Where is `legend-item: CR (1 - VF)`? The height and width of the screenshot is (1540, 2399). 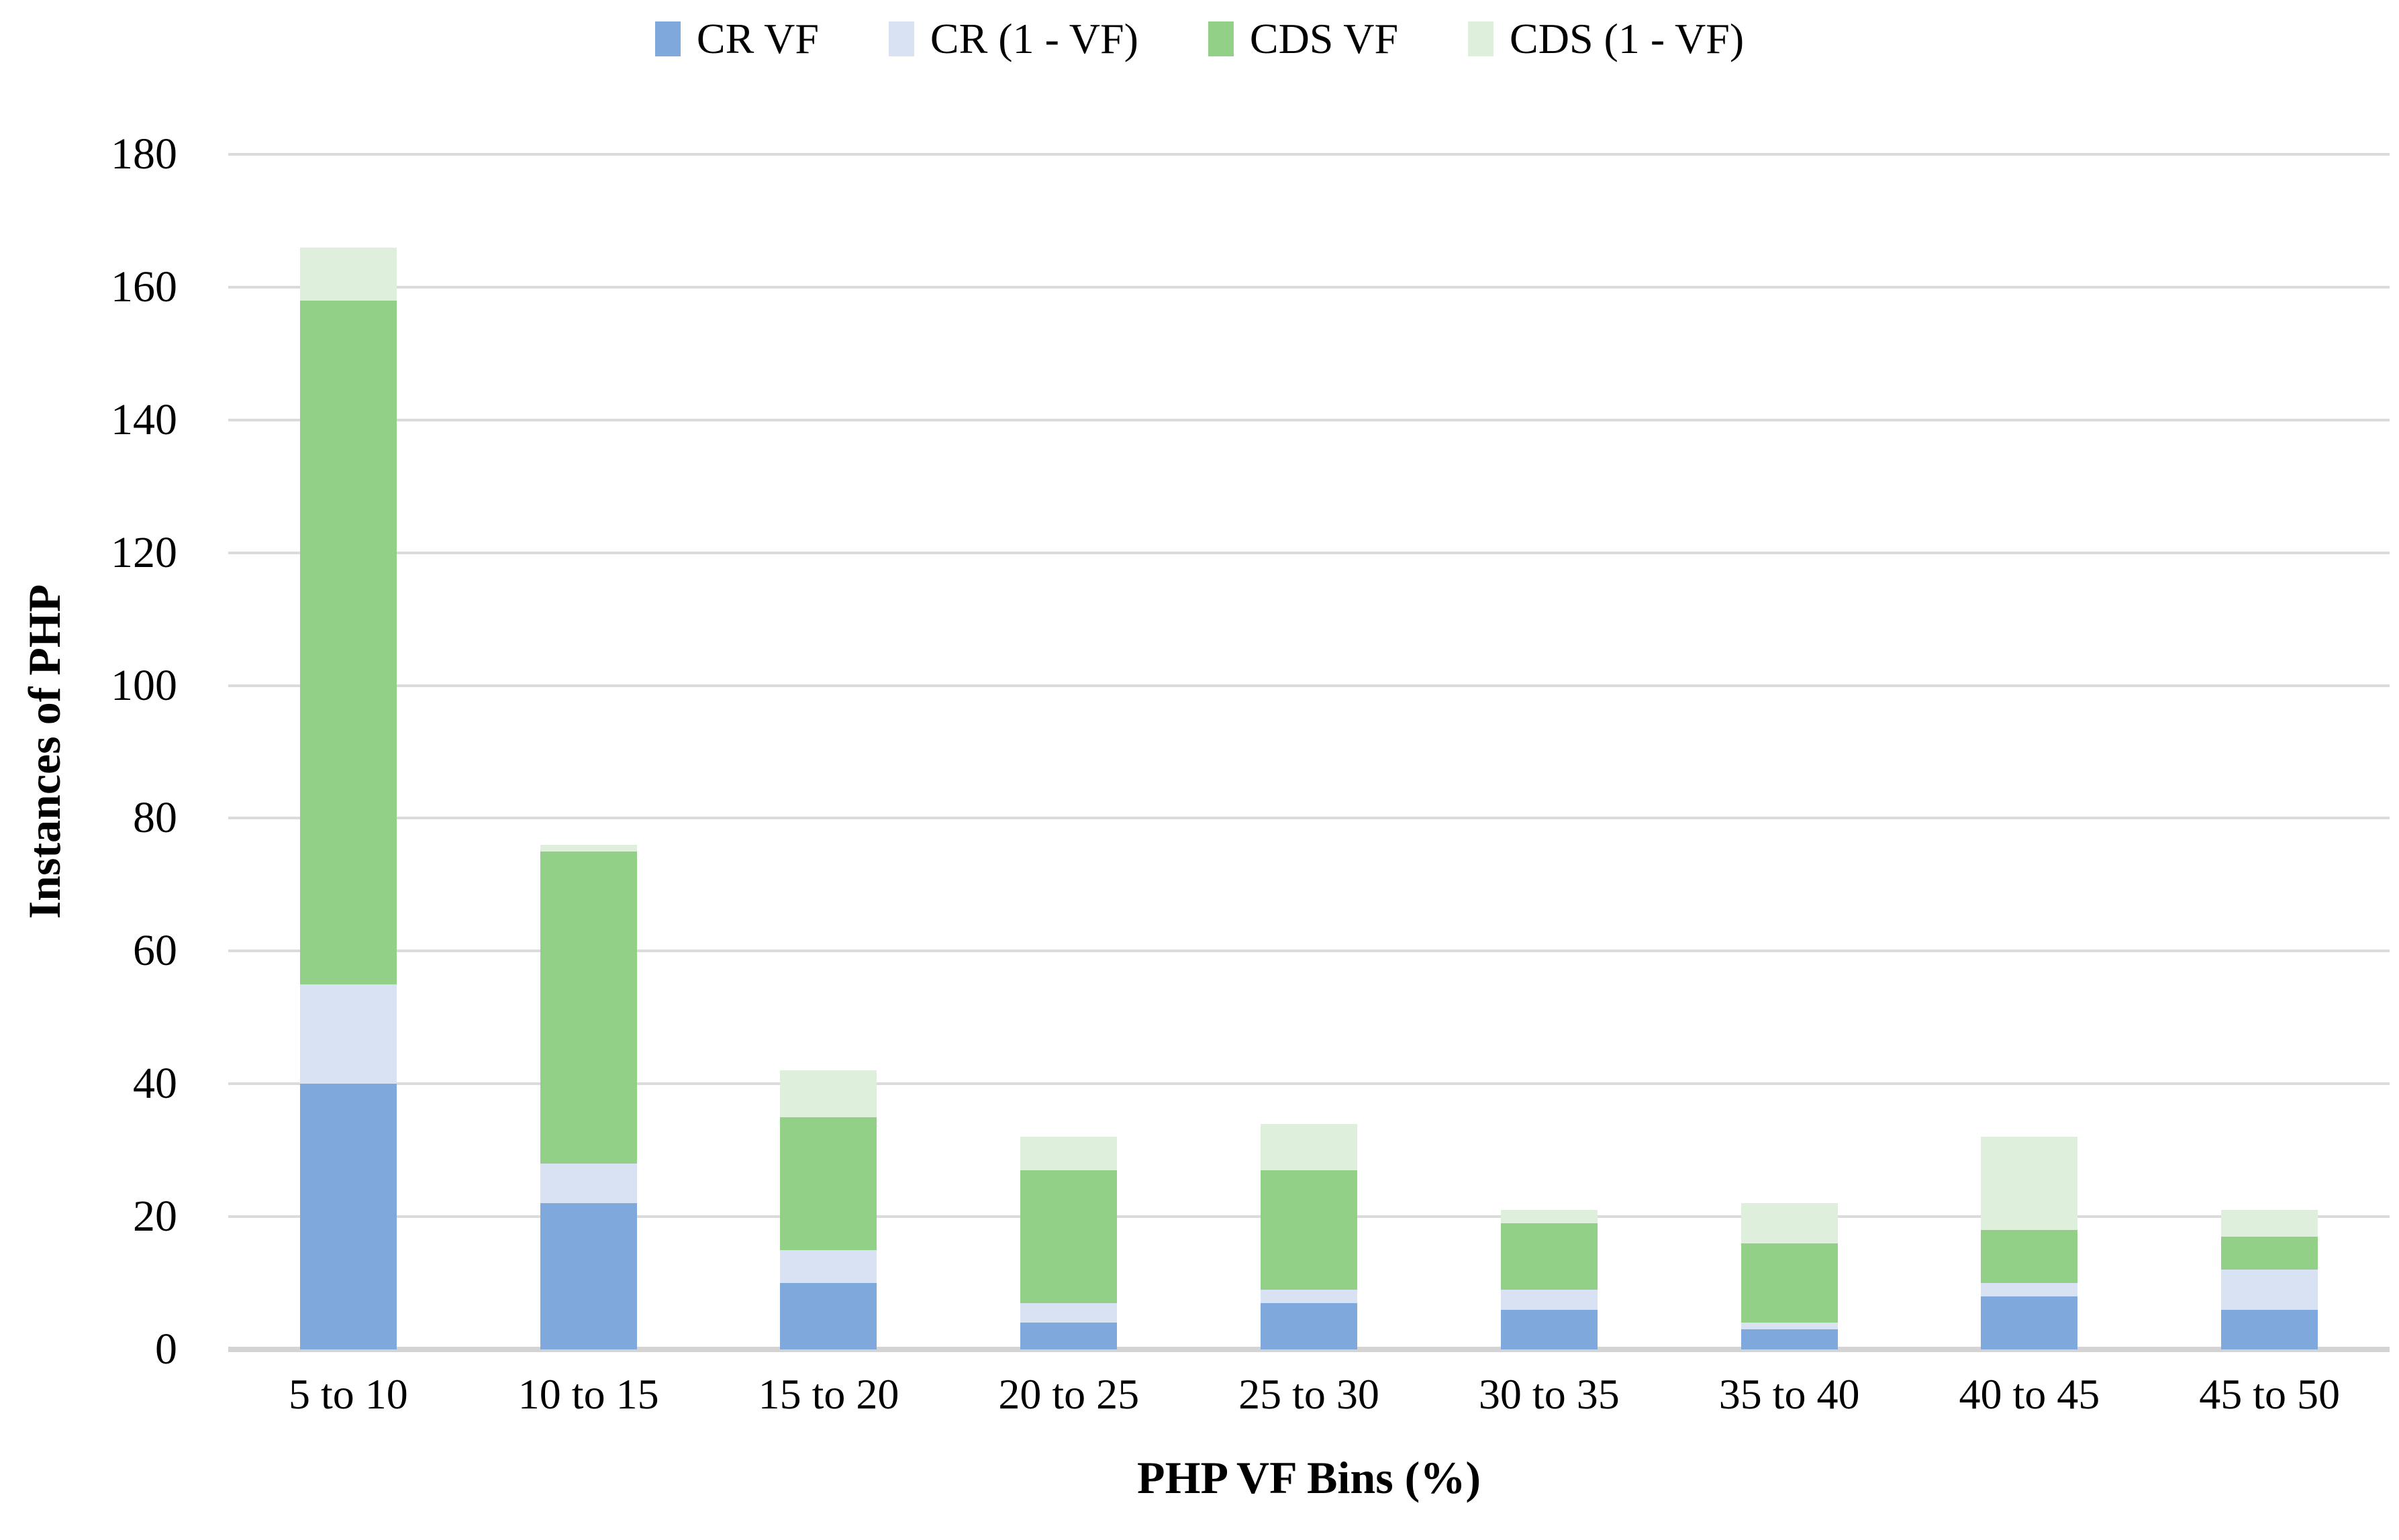 legend-item: CR (1 - VF) is located at coordinates (1013, 38).